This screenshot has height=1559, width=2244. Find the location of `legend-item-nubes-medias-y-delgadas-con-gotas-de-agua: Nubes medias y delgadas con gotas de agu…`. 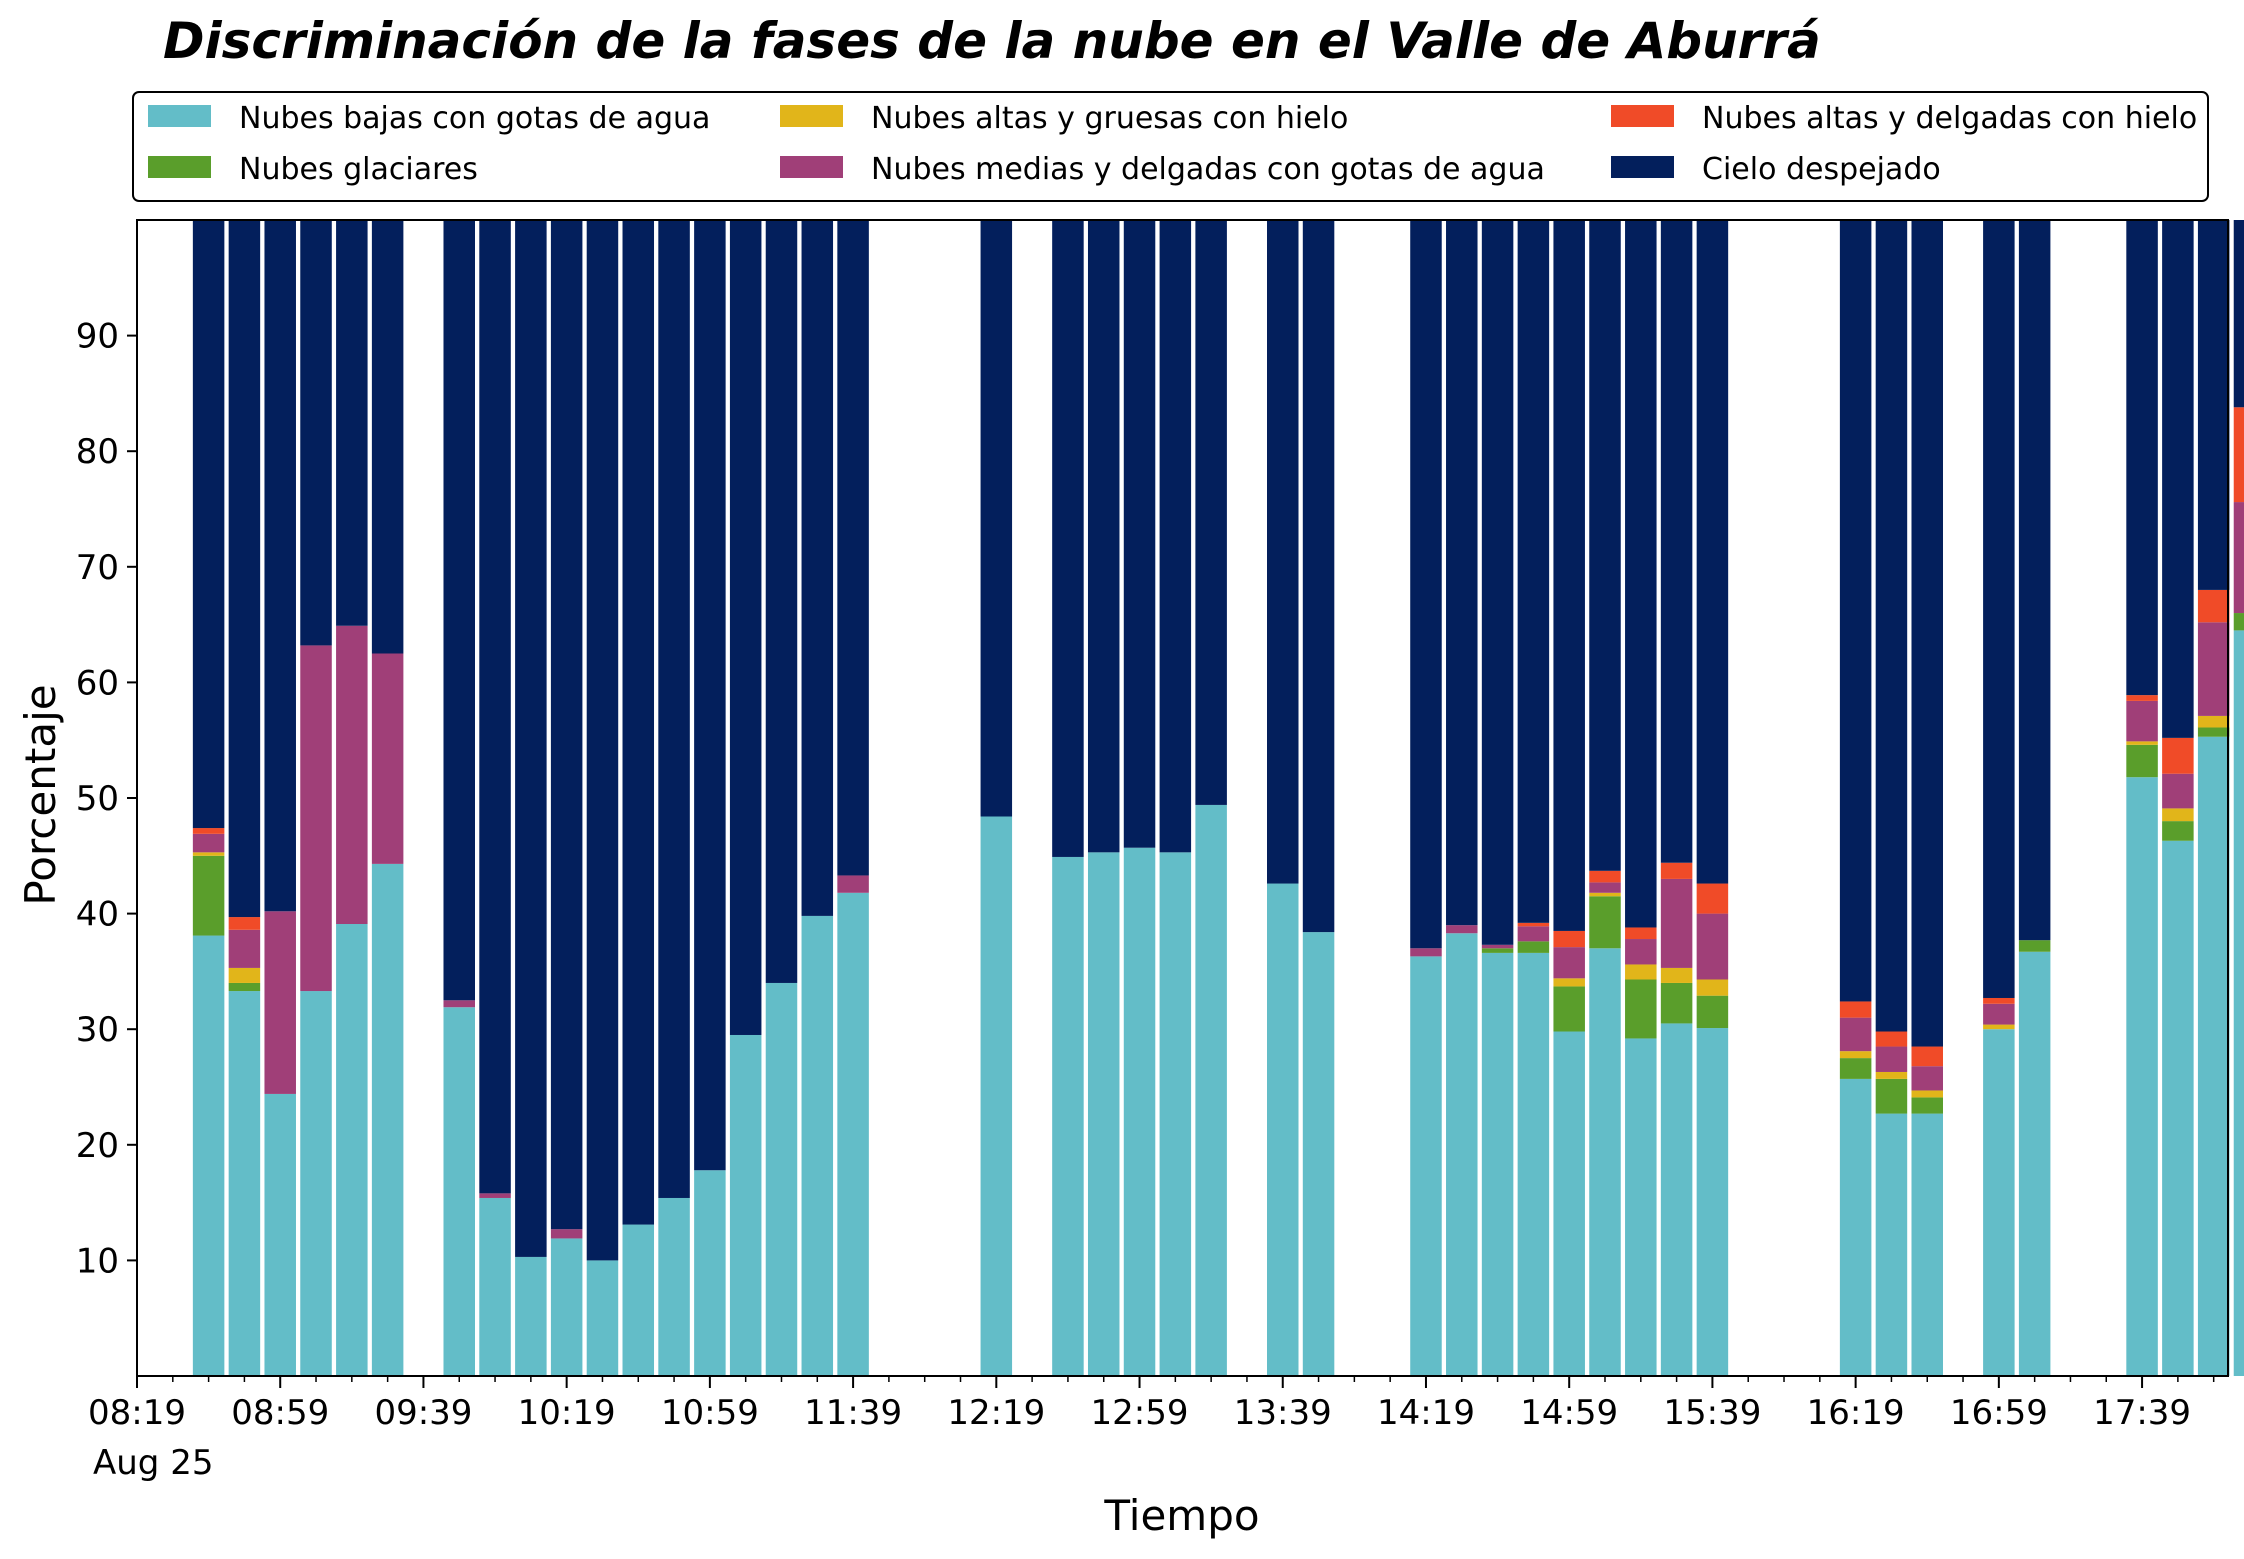

legend-item-nubes-medias-y-delgadas-con-gotas-de-agua: Nubes medias y delgadas con gotas de agu… is located at coordinates (1162, 169).